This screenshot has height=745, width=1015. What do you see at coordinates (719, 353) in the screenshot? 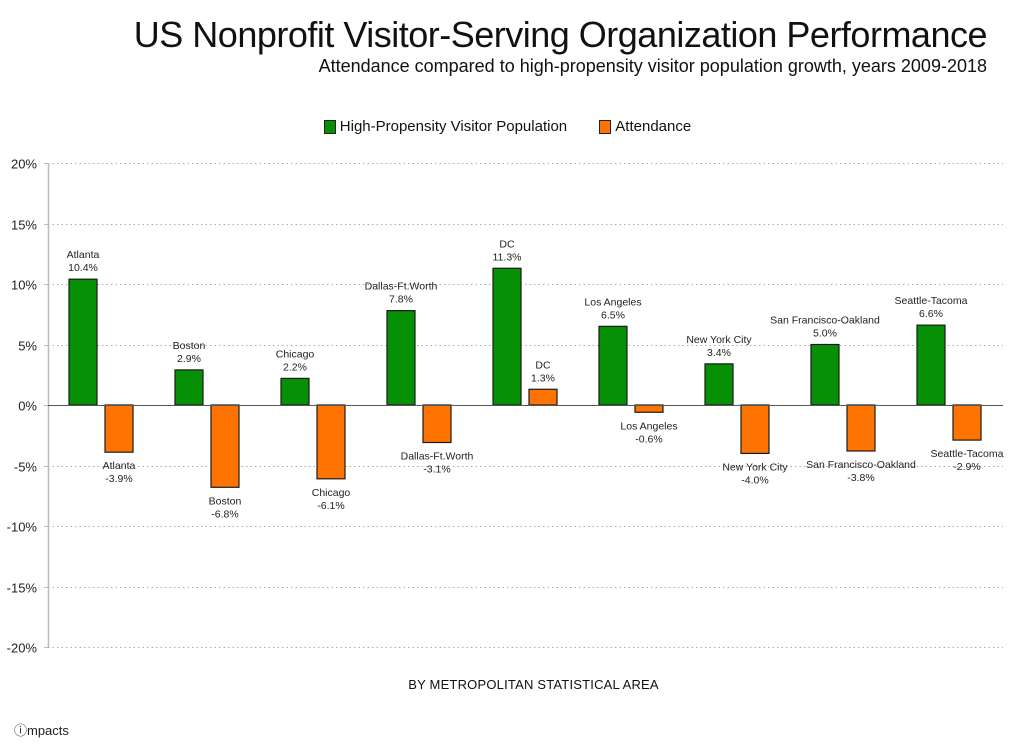
I see `bar-label-value: 3.4%` at bounding box center [719, 353].